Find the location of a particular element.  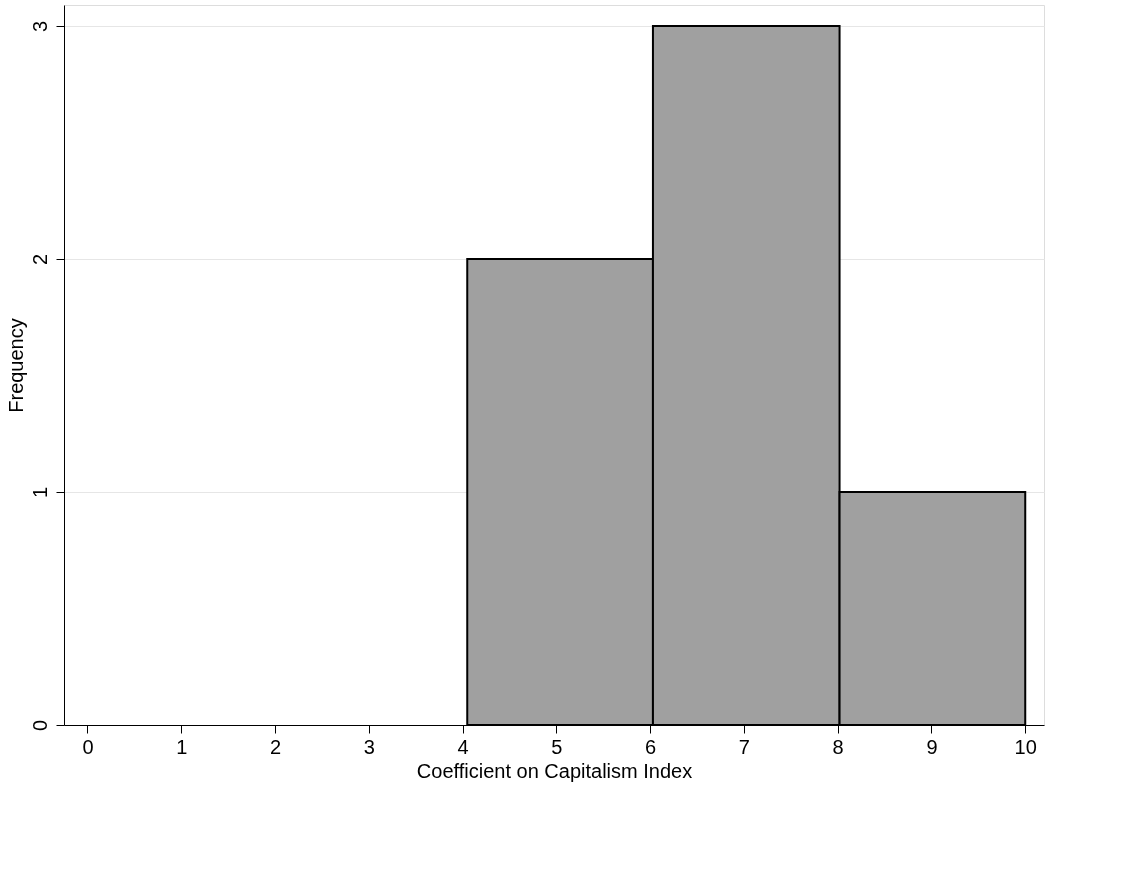

x-axis-title: Coefficient on Capitalism Index is located at coordinates (554, 770).